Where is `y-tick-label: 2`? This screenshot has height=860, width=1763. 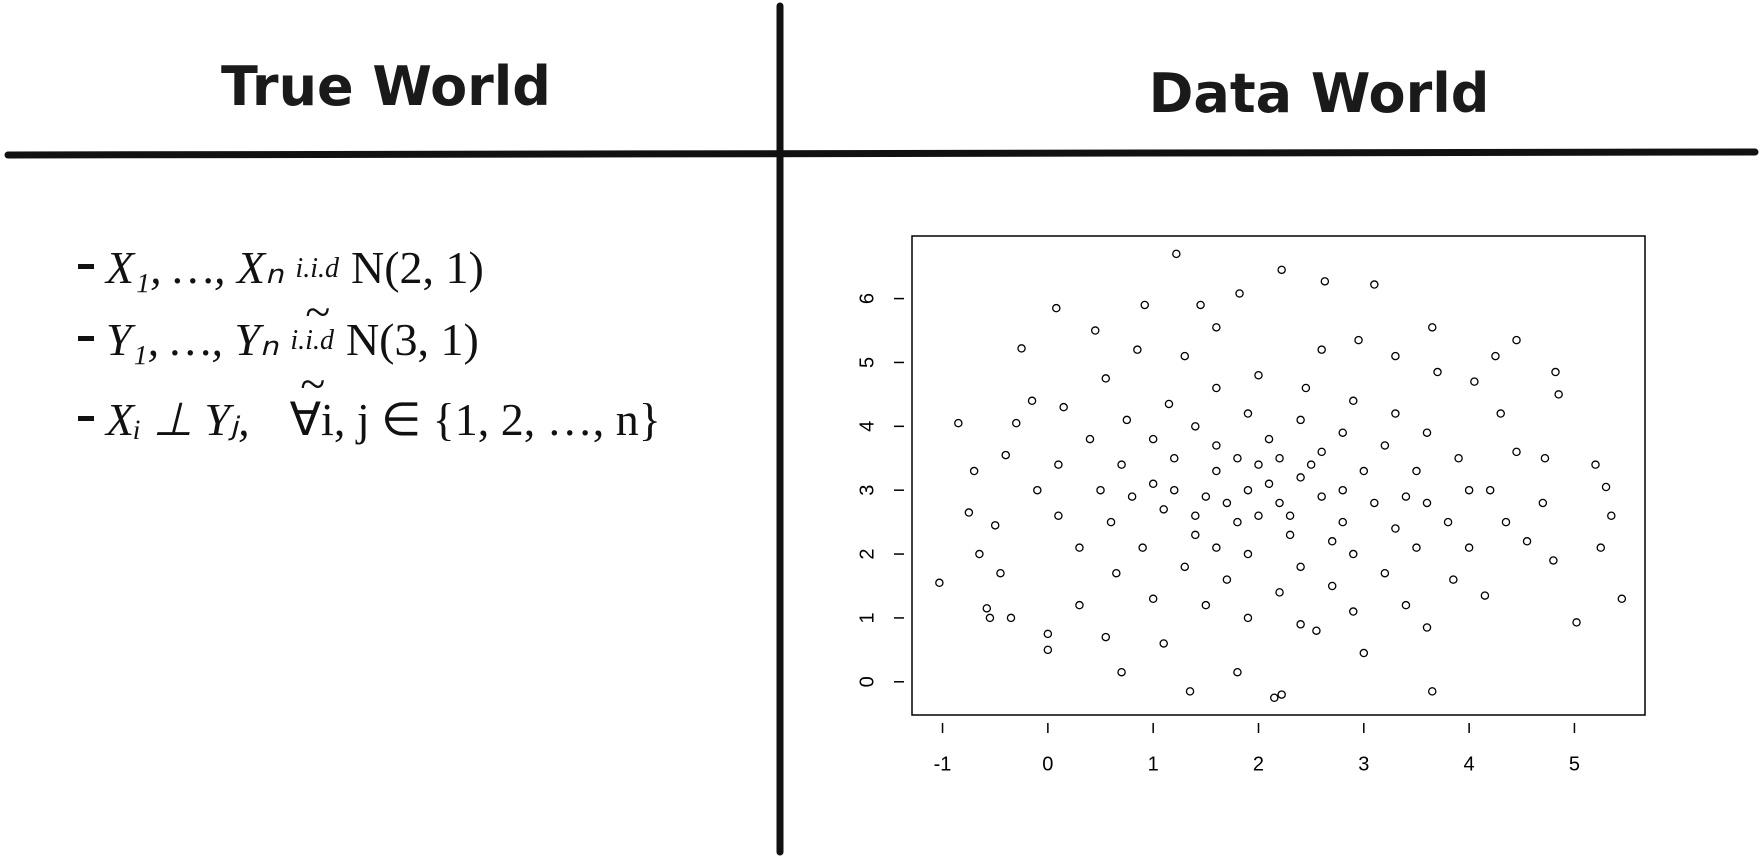
y-tick-label: 2 is located at coordinates (867, 553).